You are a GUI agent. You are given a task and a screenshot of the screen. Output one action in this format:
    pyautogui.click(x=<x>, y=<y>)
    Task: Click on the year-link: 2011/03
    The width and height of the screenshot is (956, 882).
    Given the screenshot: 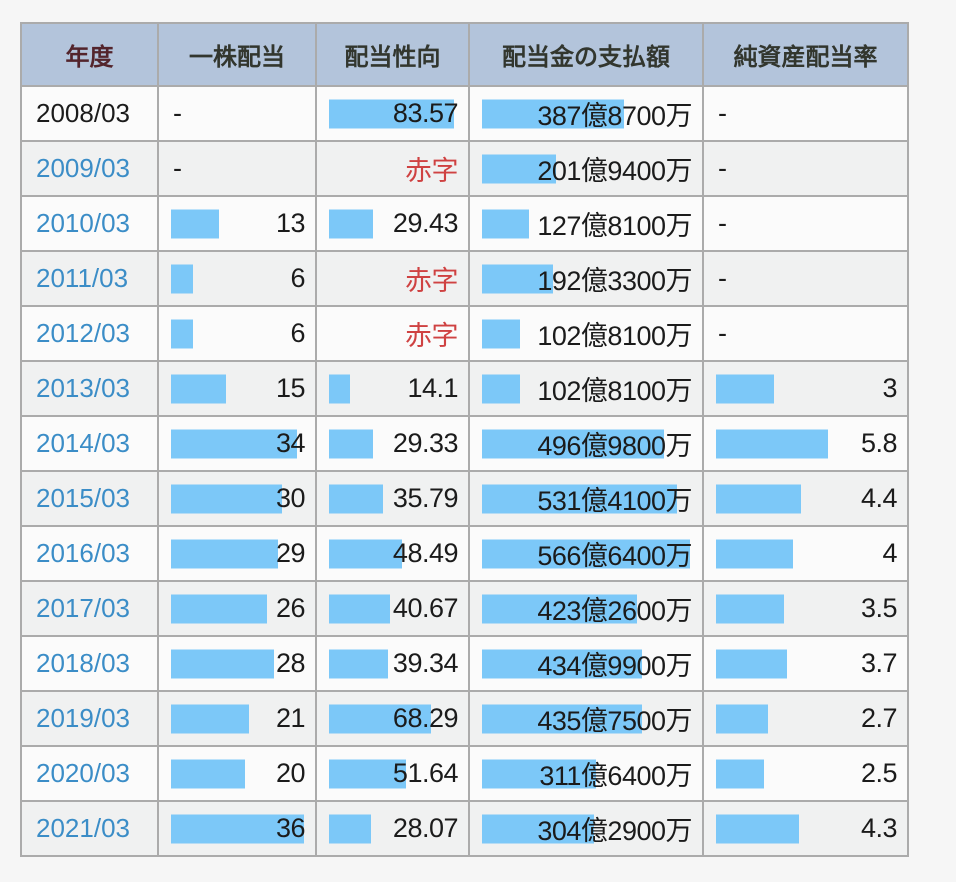 What is the action you would take?
    pyautogui.click(x=82, y=278)
    